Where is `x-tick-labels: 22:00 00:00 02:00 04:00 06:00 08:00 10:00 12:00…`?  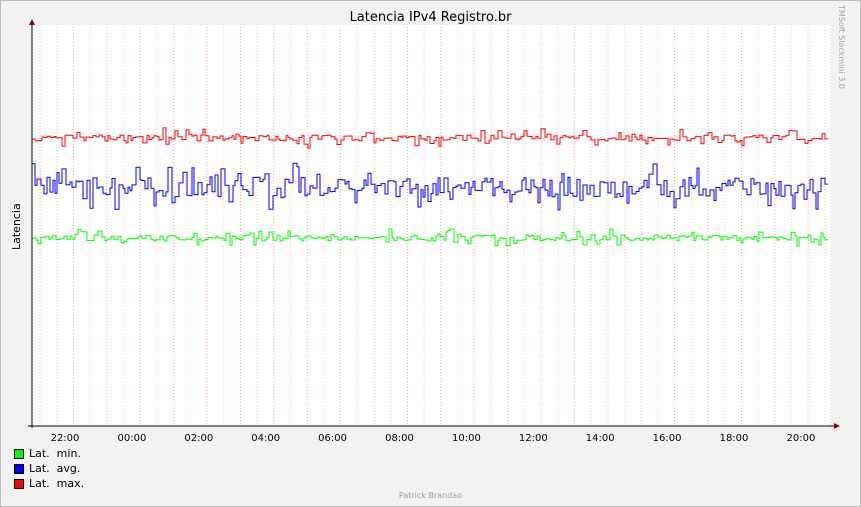
x-tick-labels: 22:00 00:00 02:00 04:00 06:00 08:00 10:00 12:00… is located at coordinates (433, 438).